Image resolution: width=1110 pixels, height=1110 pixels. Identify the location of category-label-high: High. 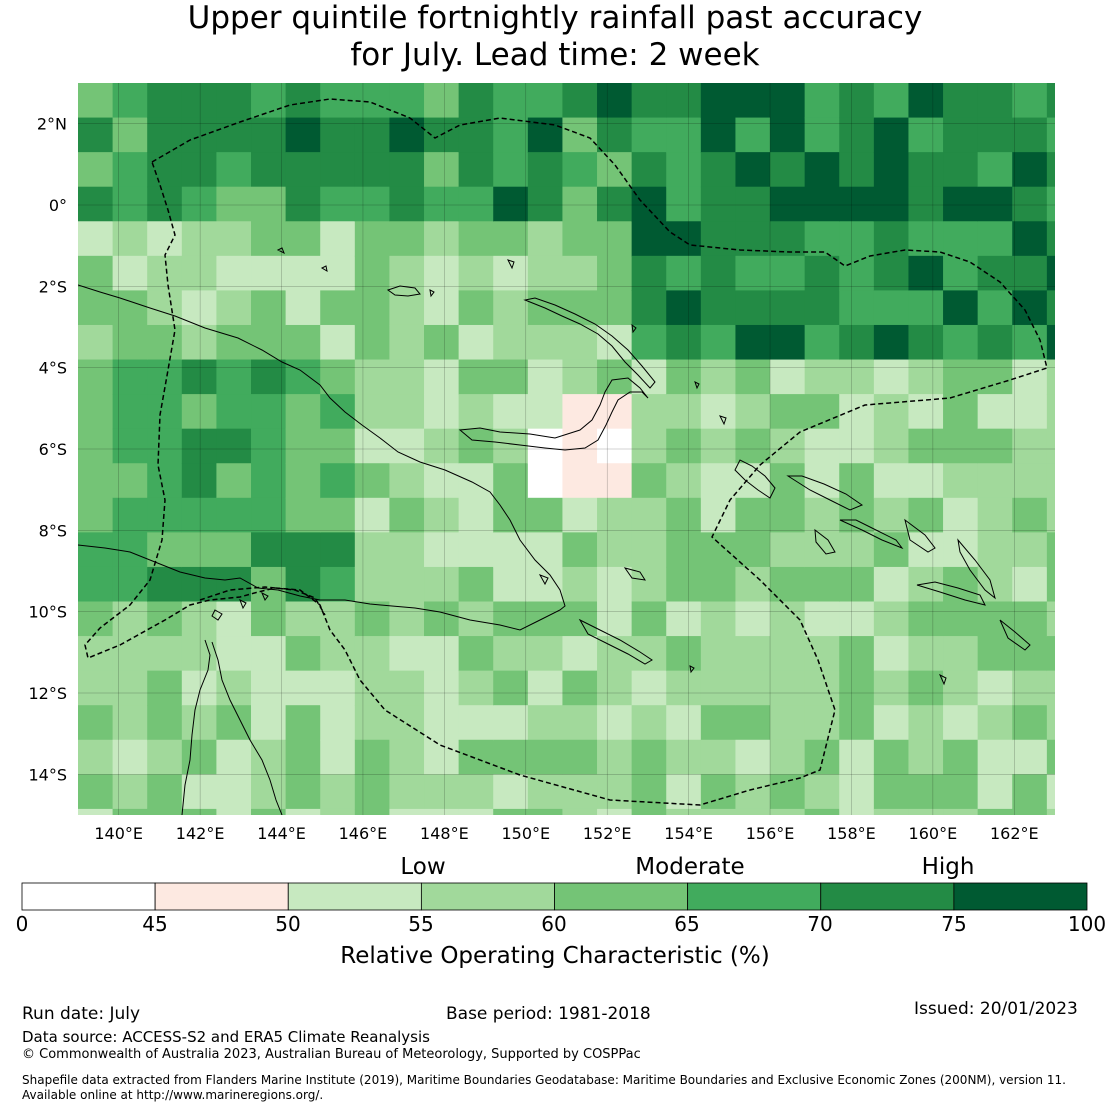
(948, 867).